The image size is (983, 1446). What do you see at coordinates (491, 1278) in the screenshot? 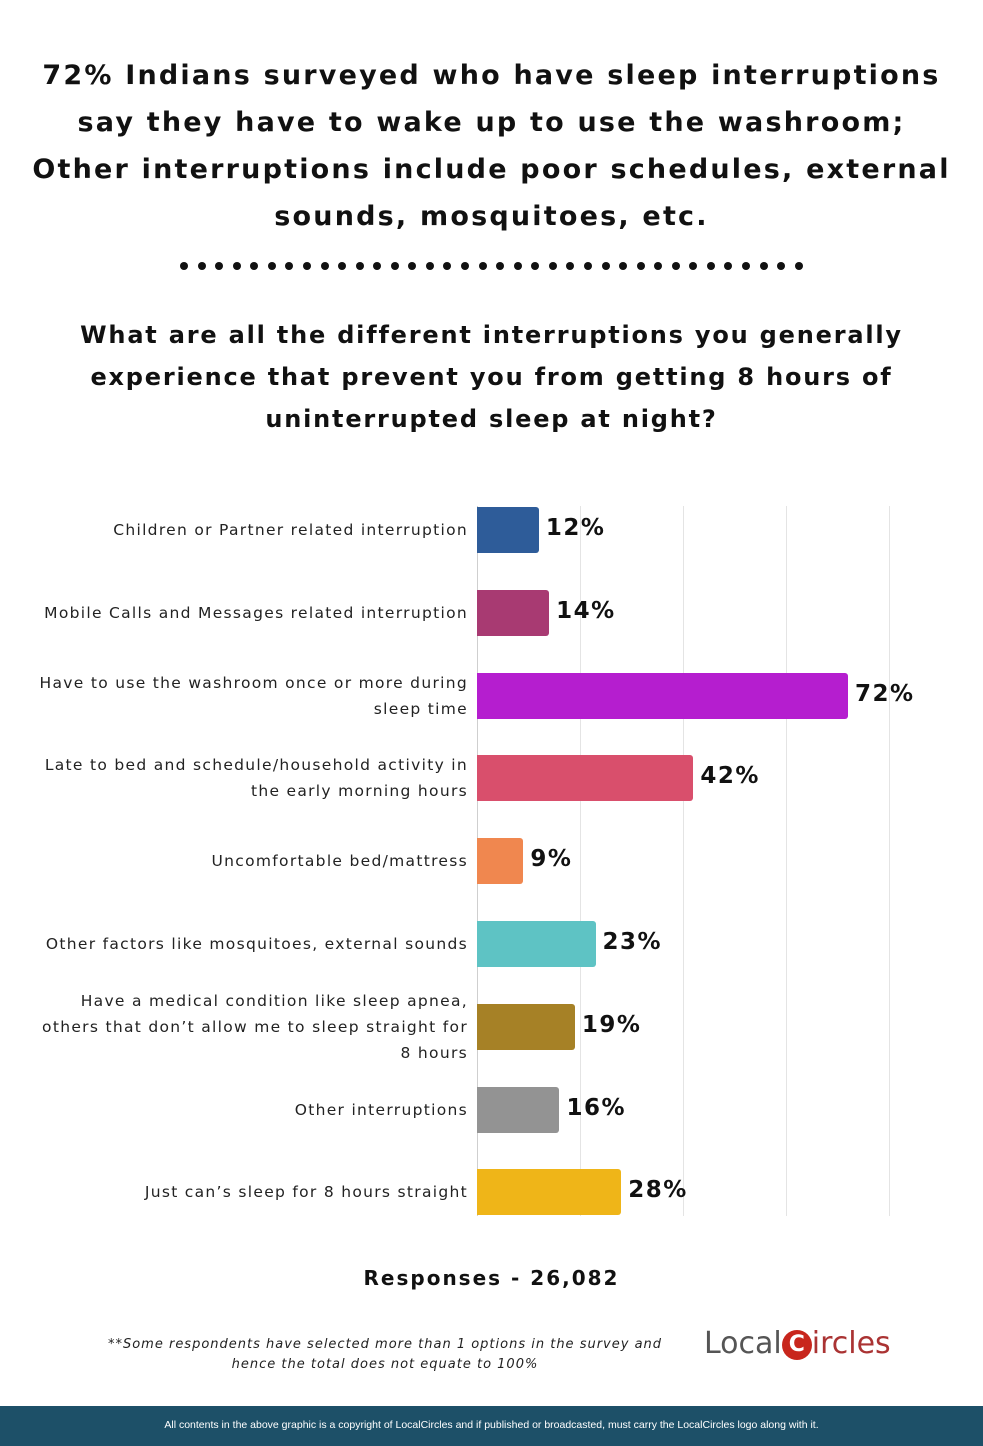
I see `responses-count: Responses - 26,082` at bounding box center [491, 1278].